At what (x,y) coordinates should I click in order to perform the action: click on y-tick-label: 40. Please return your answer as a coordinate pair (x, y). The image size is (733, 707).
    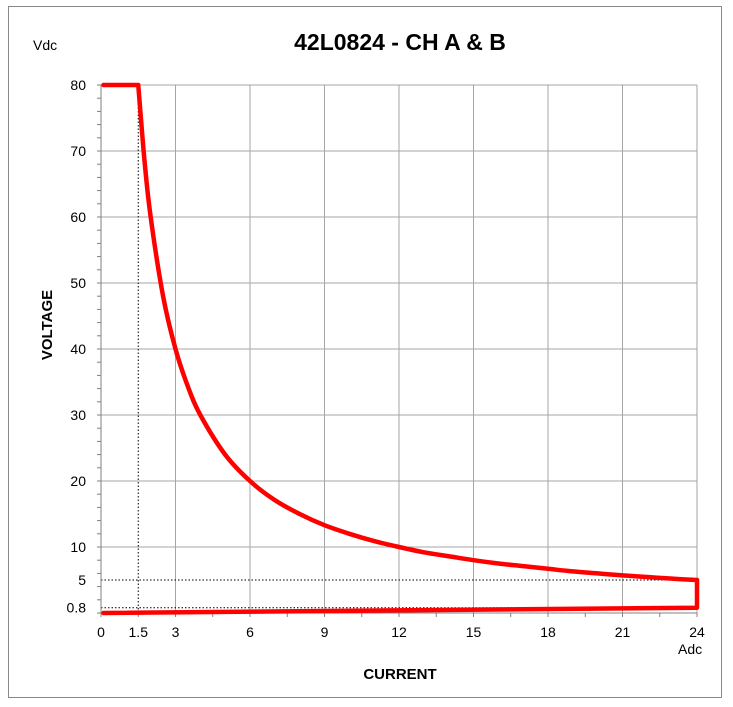
    Looking at the image, I should click on (78, 349).